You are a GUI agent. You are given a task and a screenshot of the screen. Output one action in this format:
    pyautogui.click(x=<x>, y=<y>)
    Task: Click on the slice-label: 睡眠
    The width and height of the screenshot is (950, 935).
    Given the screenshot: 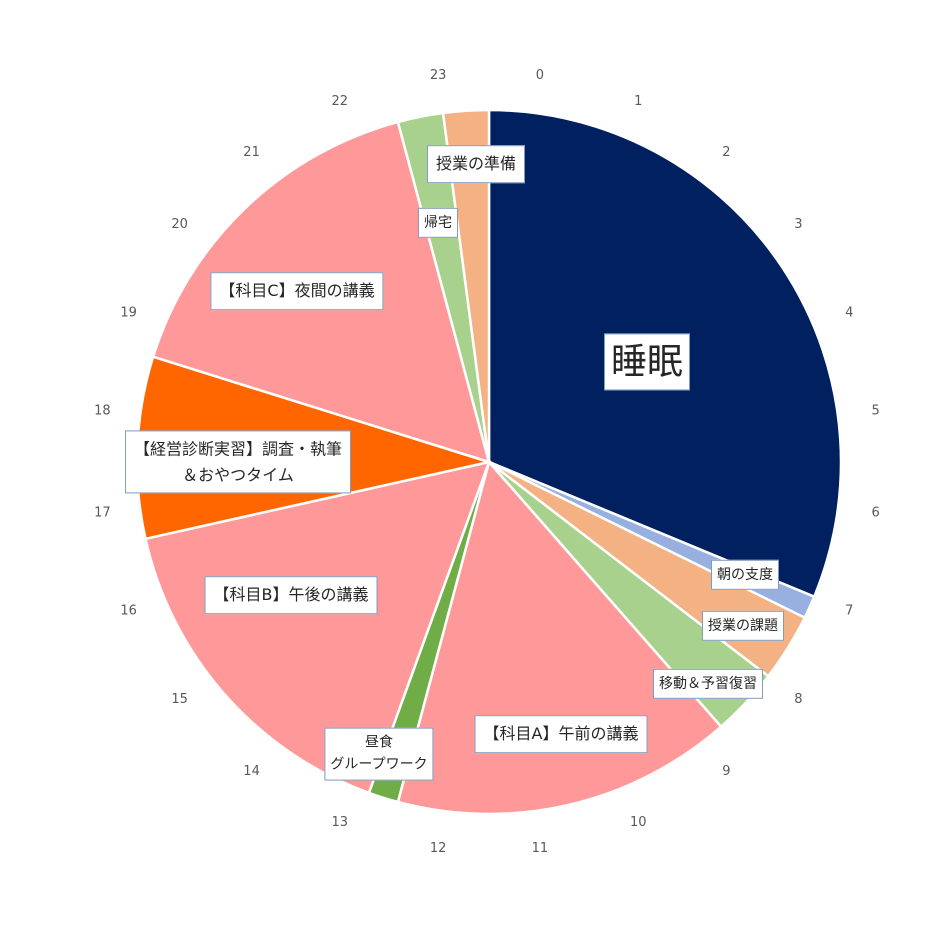 What is the action you would take?
    pyautogui.click(x=647, y=362)
    